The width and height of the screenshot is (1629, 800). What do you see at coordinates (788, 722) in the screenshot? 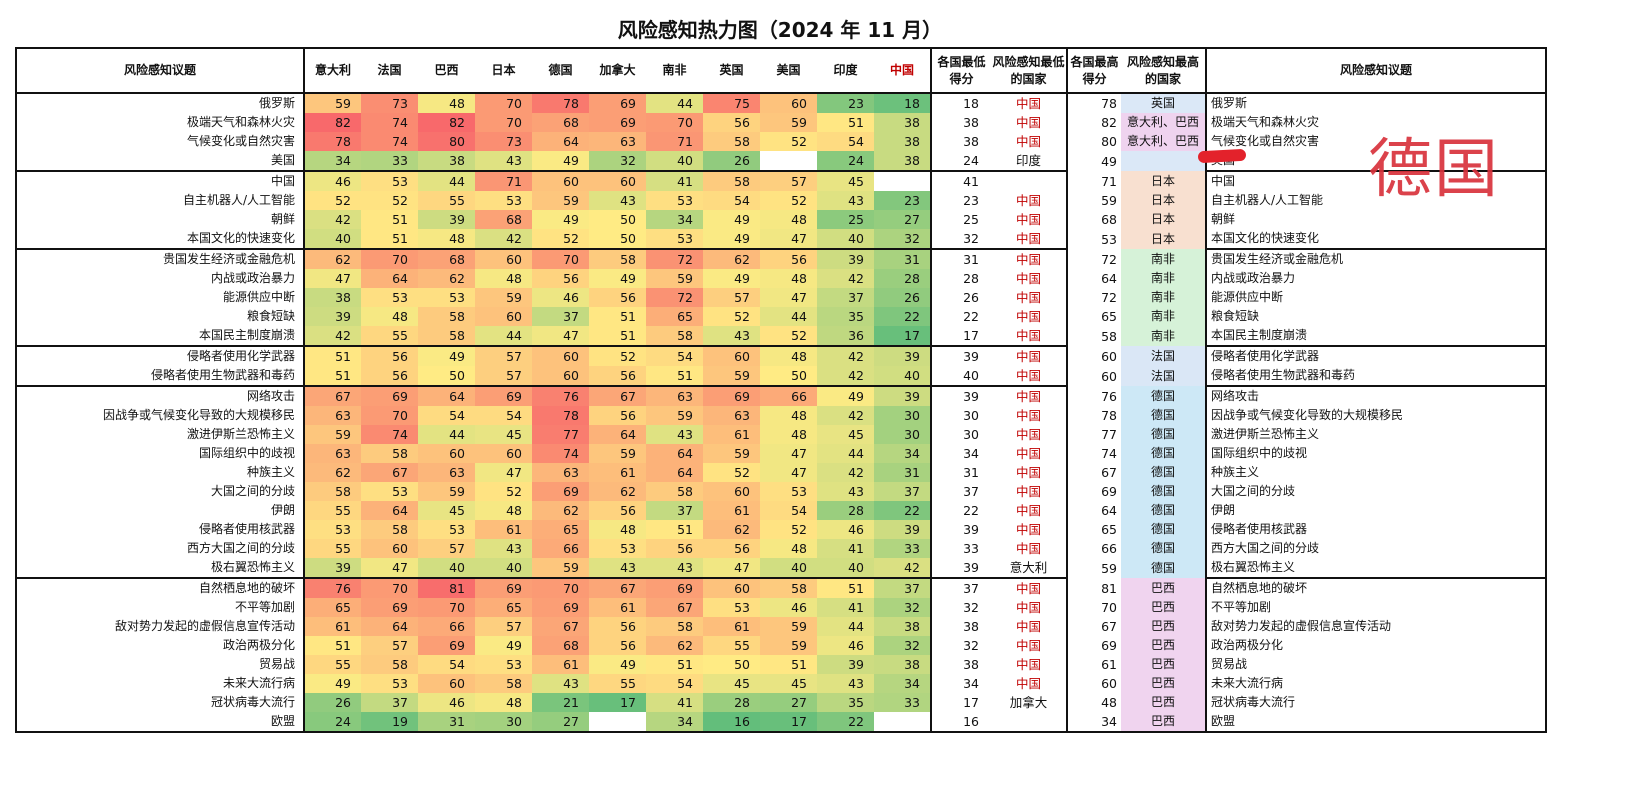
I see `heat-cell: 17` at bounding box center [788, 722].